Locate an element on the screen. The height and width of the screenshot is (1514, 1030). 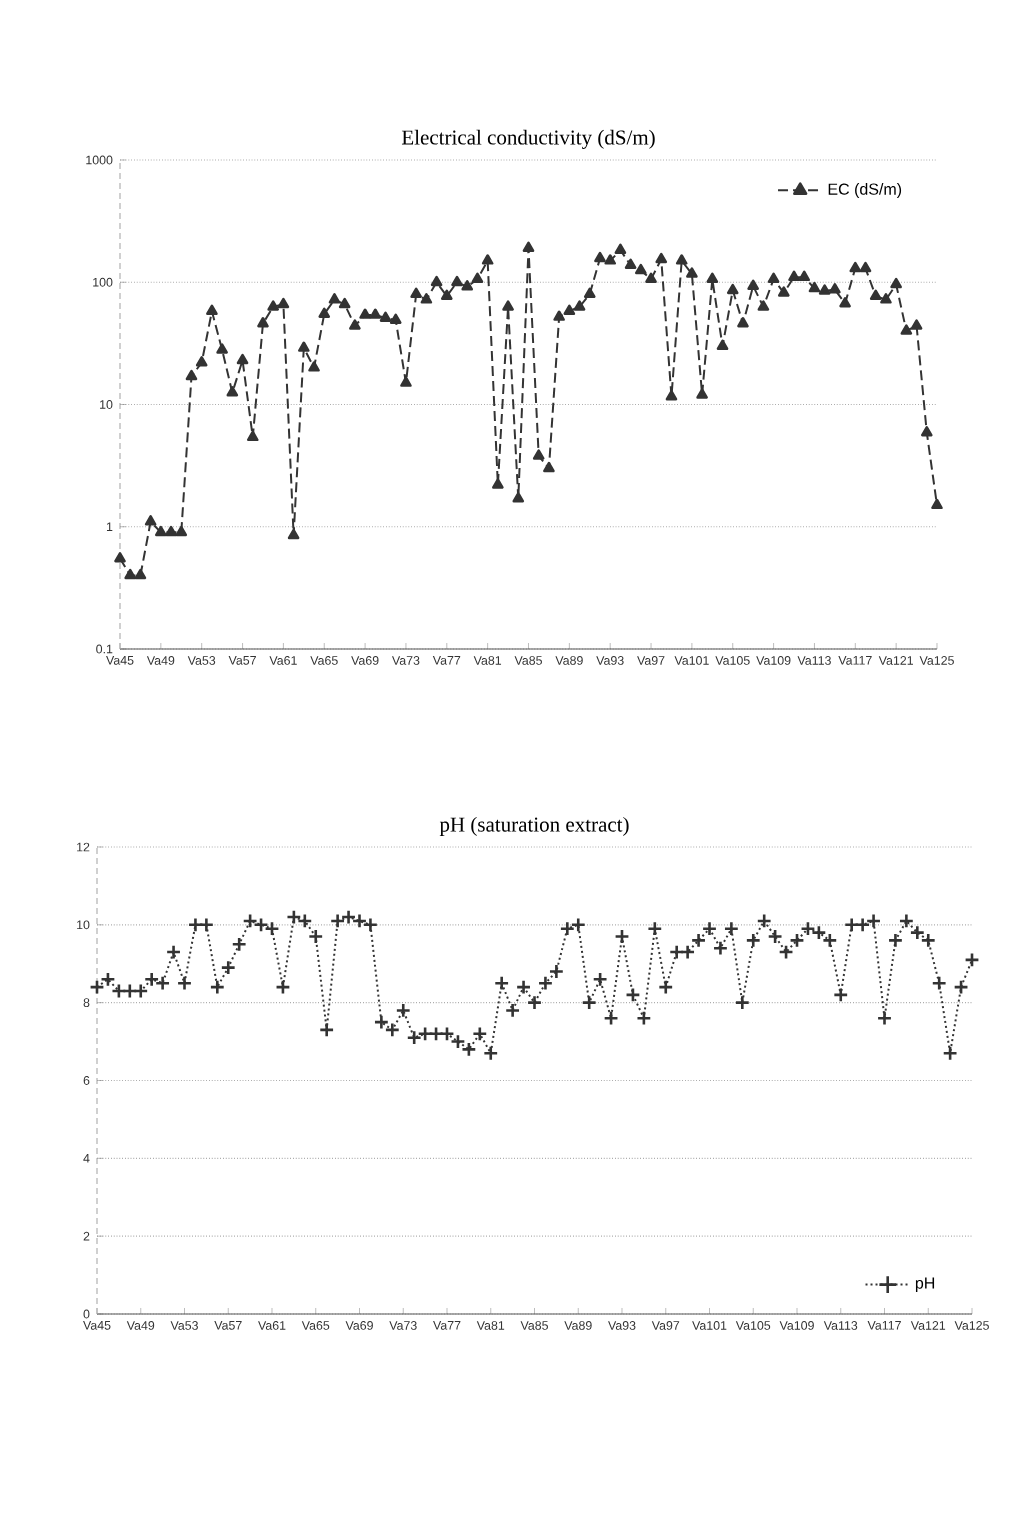
y-tick-label: 1 is located at coordinates (109, 527).